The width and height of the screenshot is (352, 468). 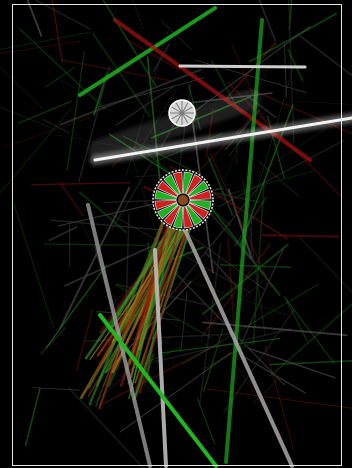 I want to click on wheel-hub, so click(x=183, y=200).